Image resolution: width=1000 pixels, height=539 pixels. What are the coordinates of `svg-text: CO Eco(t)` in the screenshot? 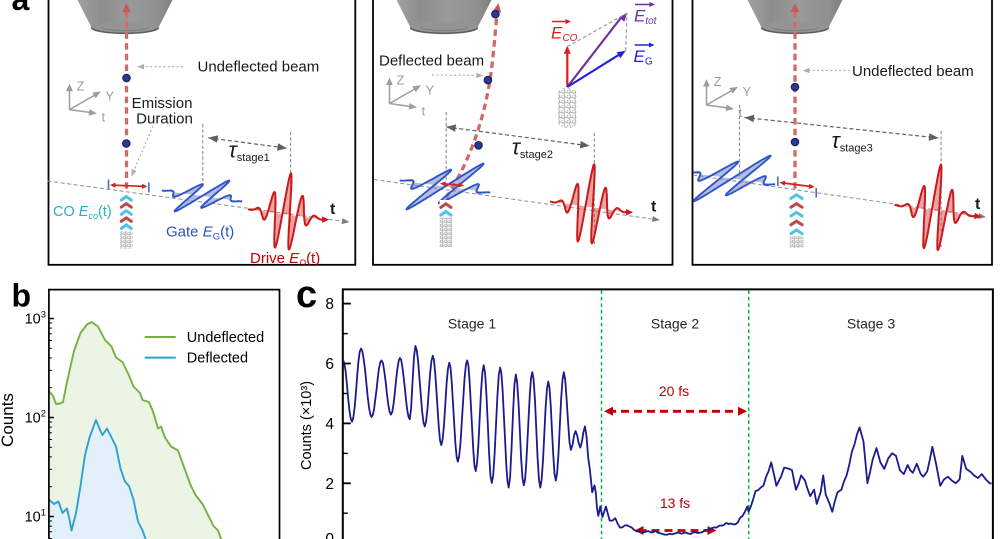 It's located at (82, 212).